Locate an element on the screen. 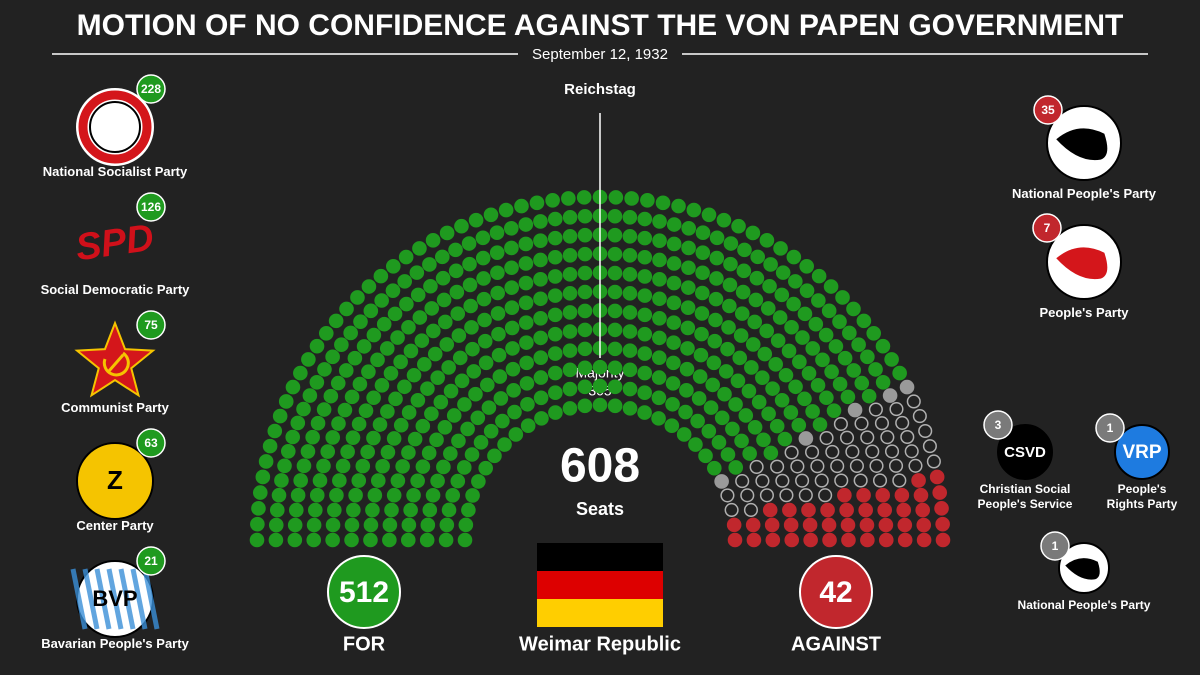 Image resolution: width=1200 pixels, height=675 pixels. seat-count: 35 is located at coordinates (1048, 110).